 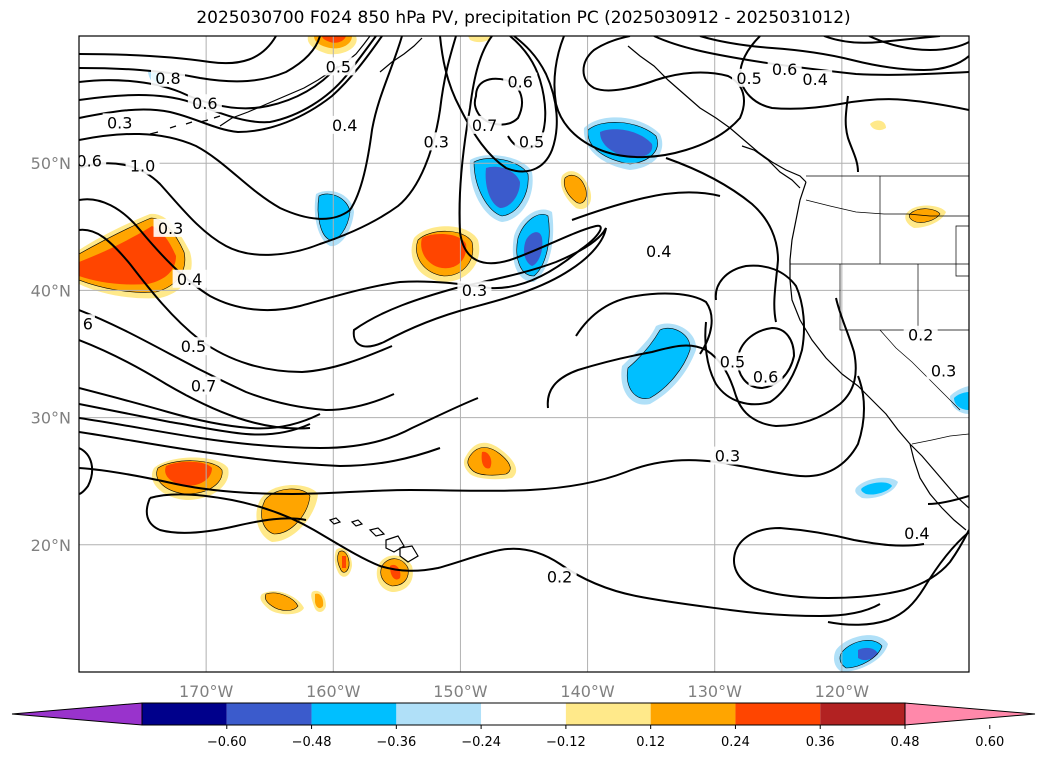 I want to click on longitude-label: 140°W, so click(x=587, y=691).